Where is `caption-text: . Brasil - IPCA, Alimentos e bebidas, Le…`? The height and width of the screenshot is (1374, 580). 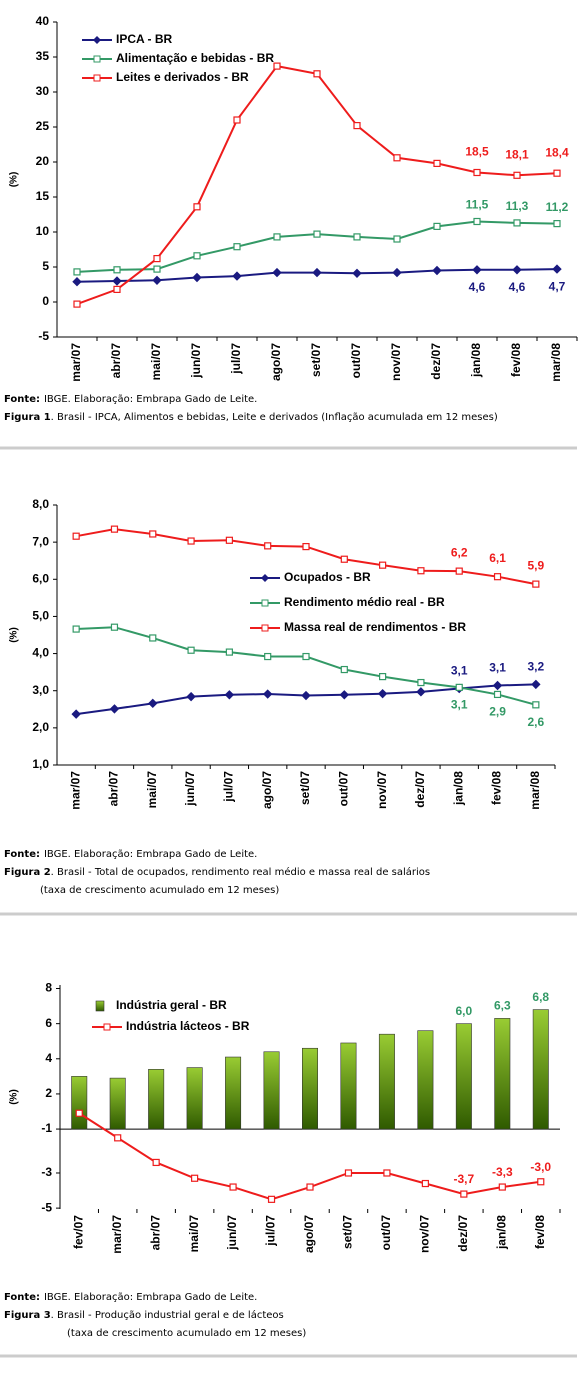
caption-text: . Brasil - IPCA, Alimentos e bebidas, Le… is located at coordinates (274, 417).